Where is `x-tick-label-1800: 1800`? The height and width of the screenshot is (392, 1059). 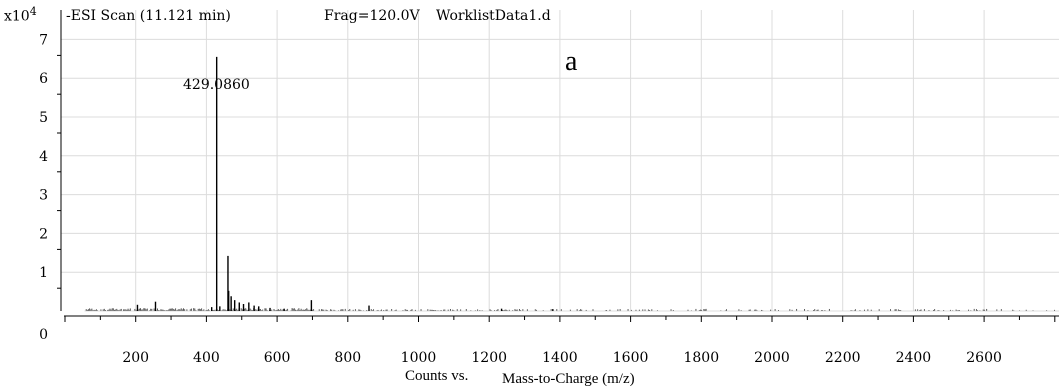 x-tick-label-1800: 1800 is located at coordinates (701, 358).